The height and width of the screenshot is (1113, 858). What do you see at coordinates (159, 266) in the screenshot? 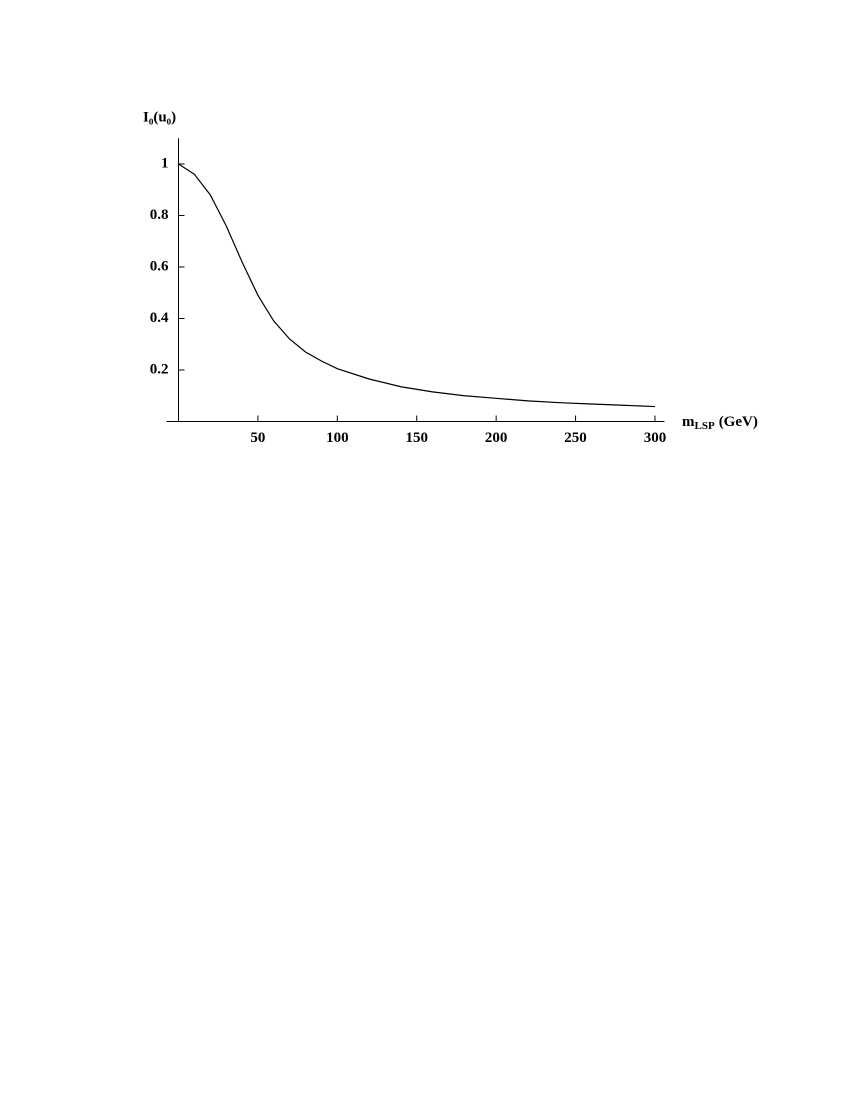
I see `y-tick-label: 0.6` at bounding box center [159, 266].